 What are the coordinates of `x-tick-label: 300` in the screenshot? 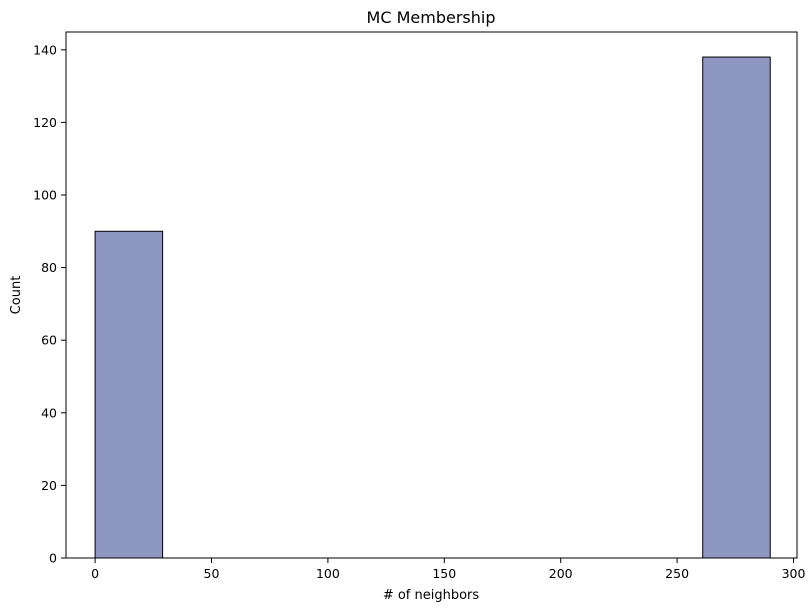 It's located at (794, 573).